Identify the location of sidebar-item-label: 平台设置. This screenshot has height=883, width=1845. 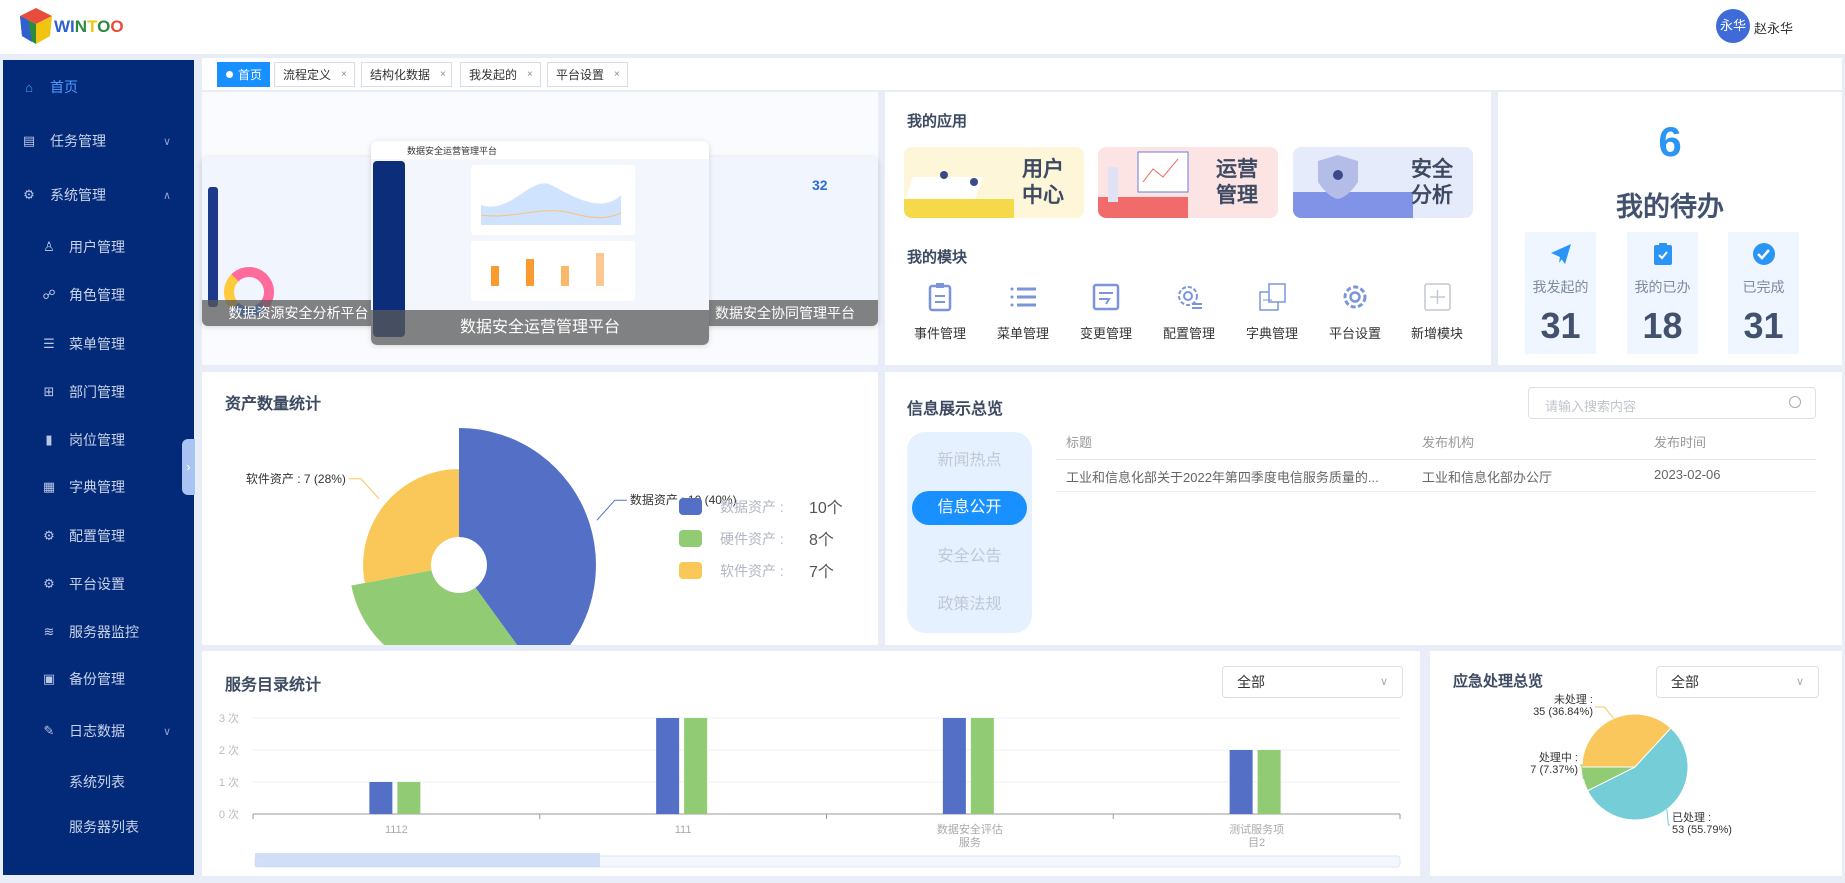
(97, 584).